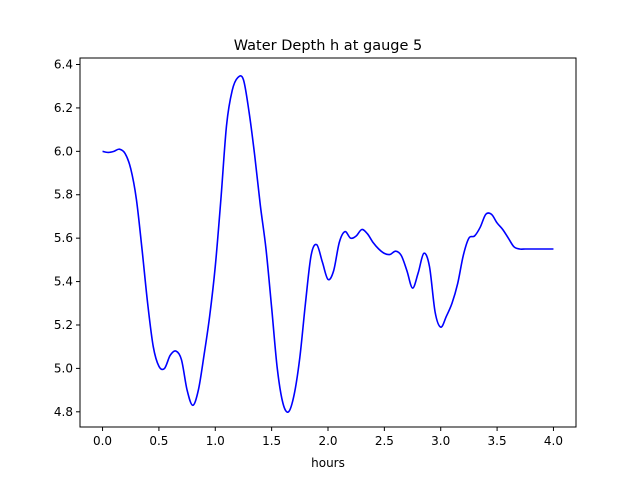  I want to click on y-axis: 4.8 5.0 5.2 5.4 5.6 5.8 6.0 6.2 6.4, so click(67, 238).